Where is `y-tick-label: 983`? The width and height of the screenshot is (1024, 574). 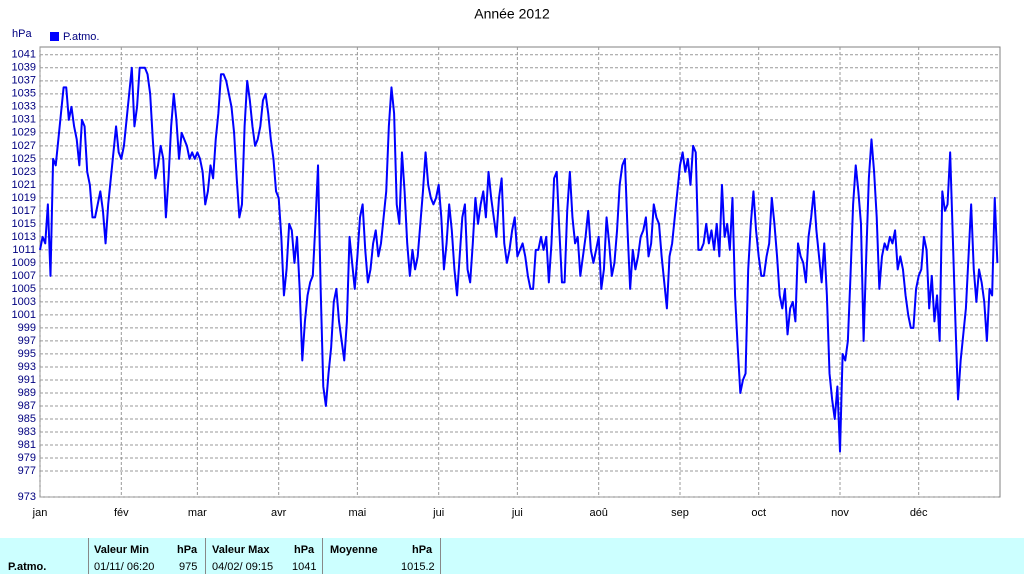
y-tick-label: 983 is located at coordinates (27, 432).